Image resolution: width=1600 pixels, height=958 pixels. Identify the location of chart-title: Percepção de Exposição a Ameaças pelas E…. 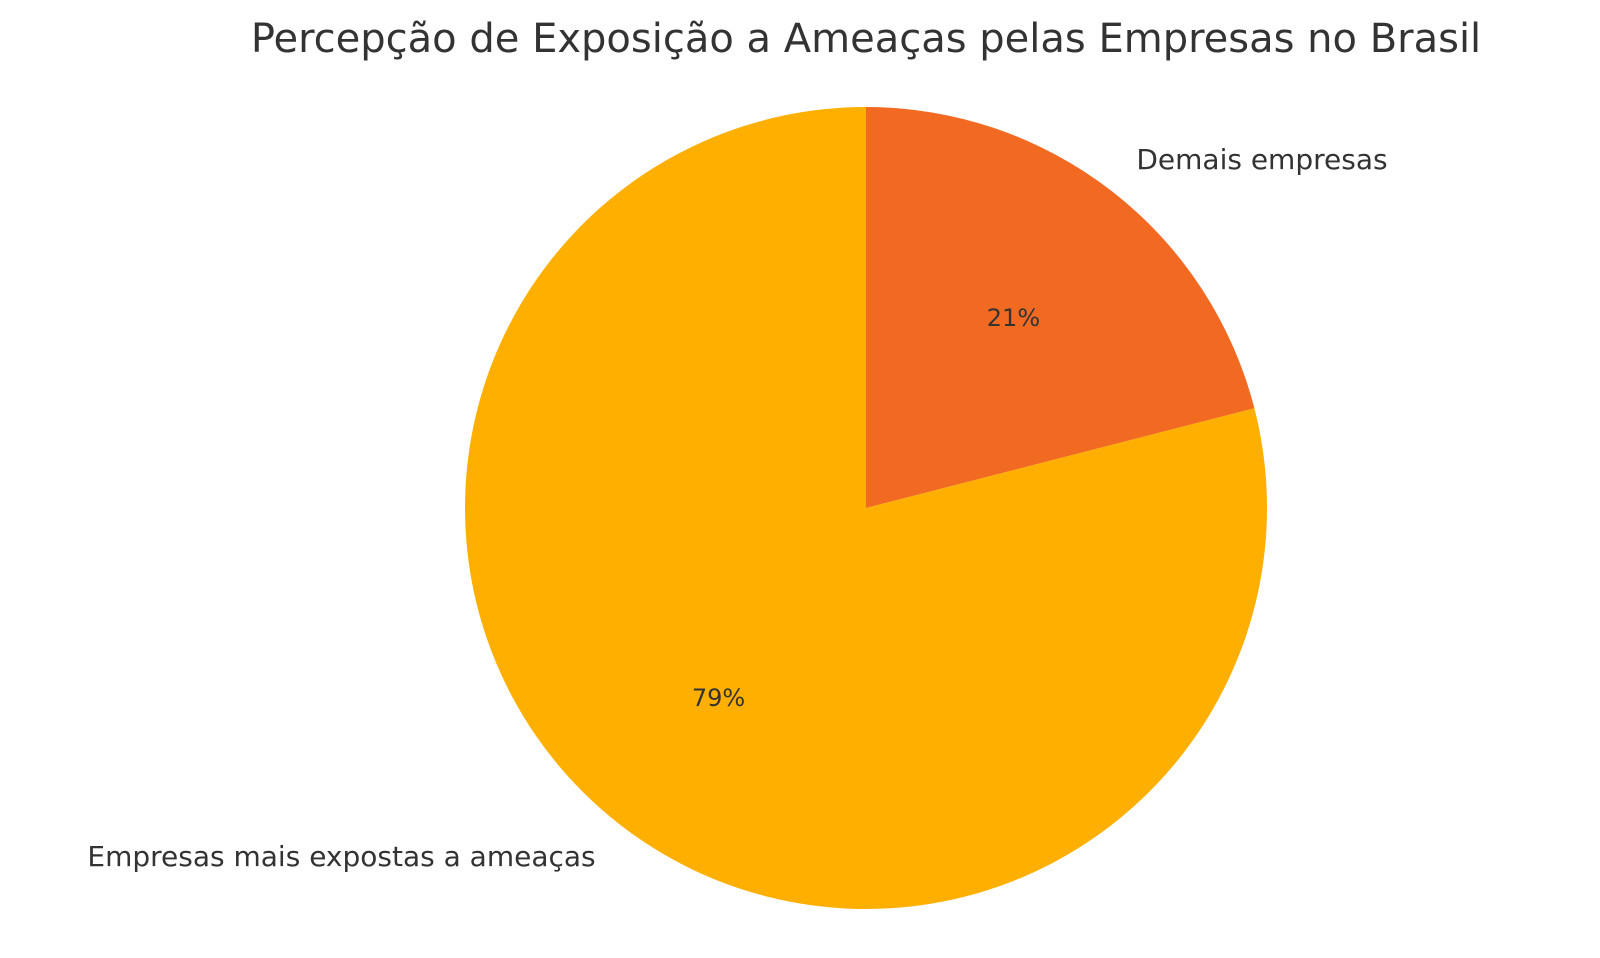
(866, 39).